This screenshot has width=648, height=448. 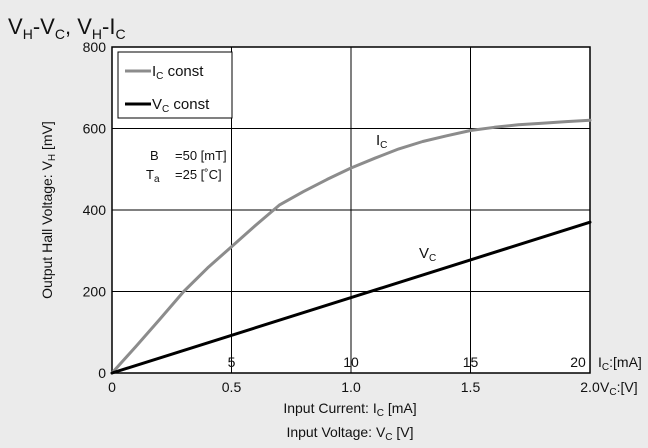 I want to click on chart-title: VH-VC, VH-IC, so click(x=67, y=28).